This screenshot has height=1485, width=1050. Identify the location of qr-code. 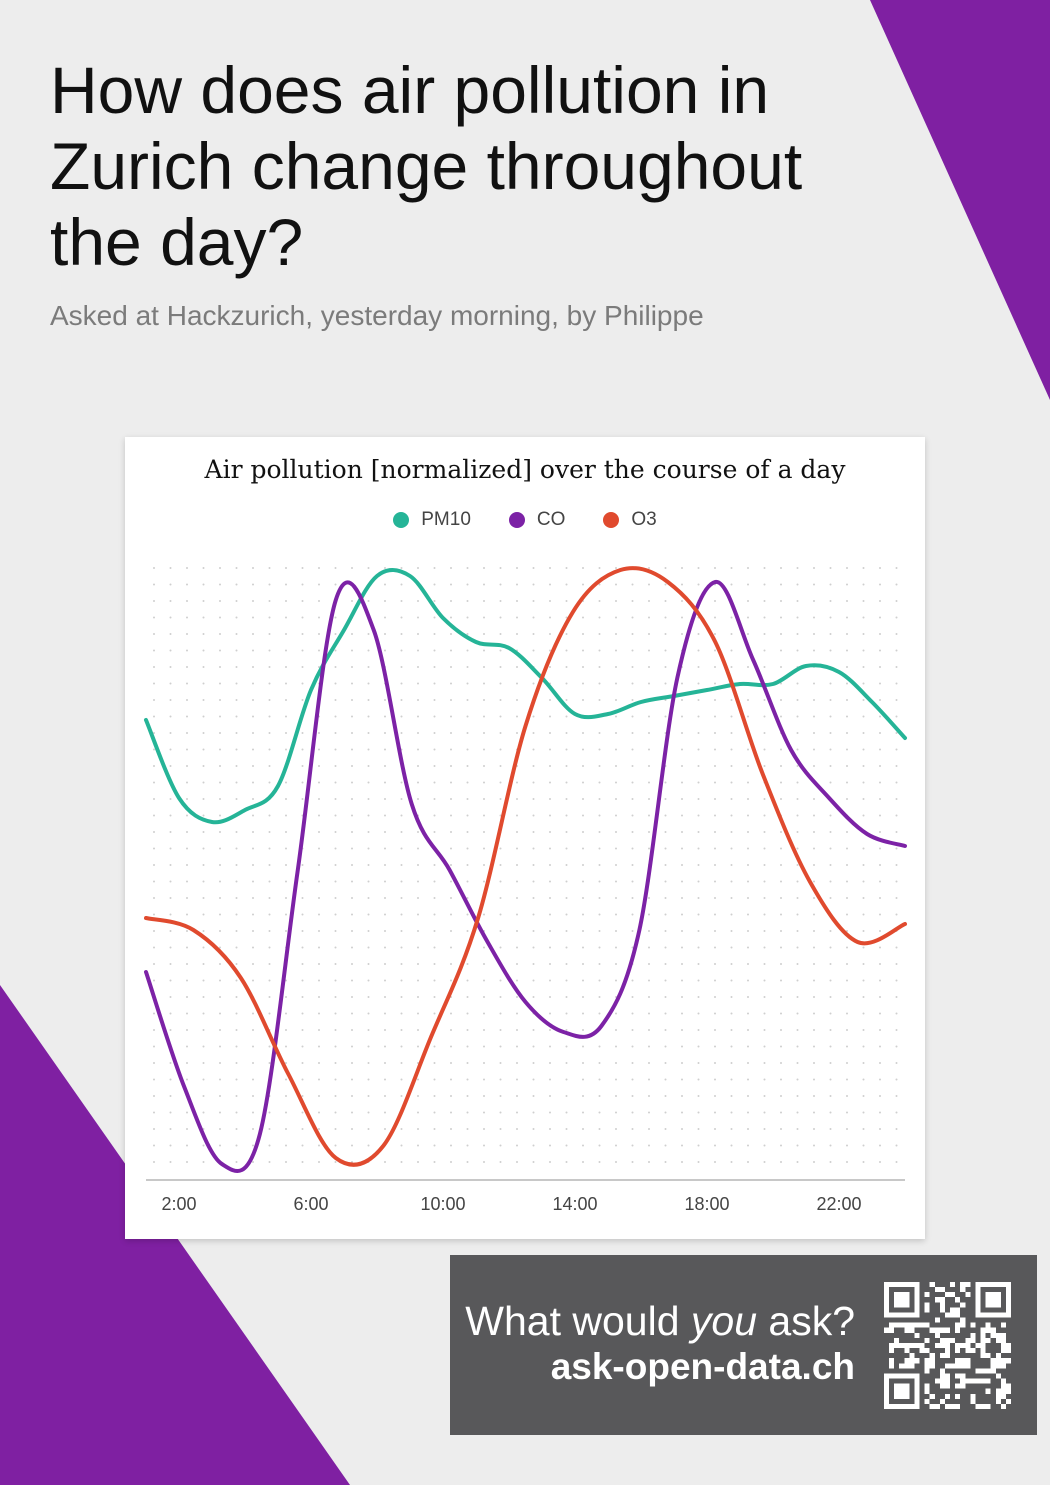
(947, 1345).